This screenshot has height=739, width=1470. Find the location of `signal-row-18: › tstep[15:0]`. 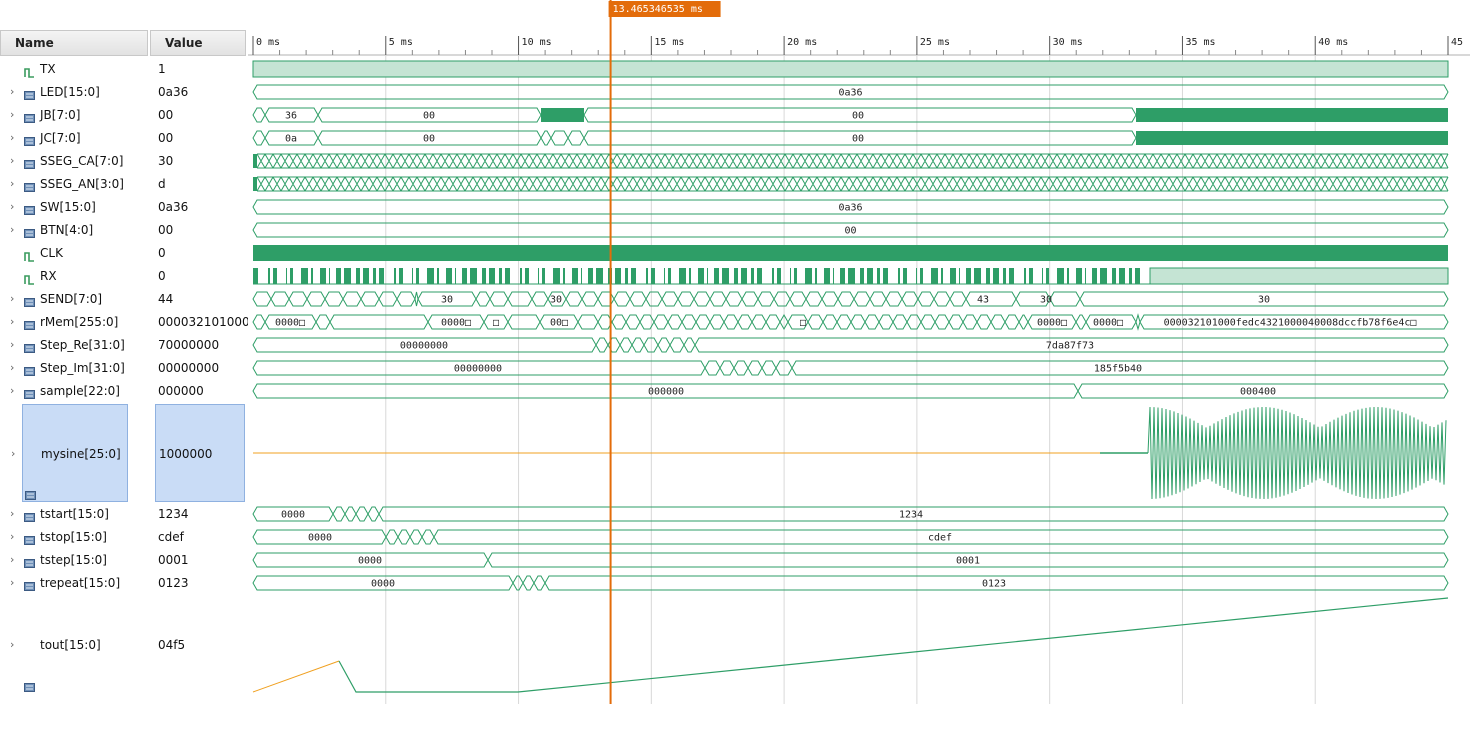

signal-row-18: › tstep[15:0] is located at coordinates (74, 560).